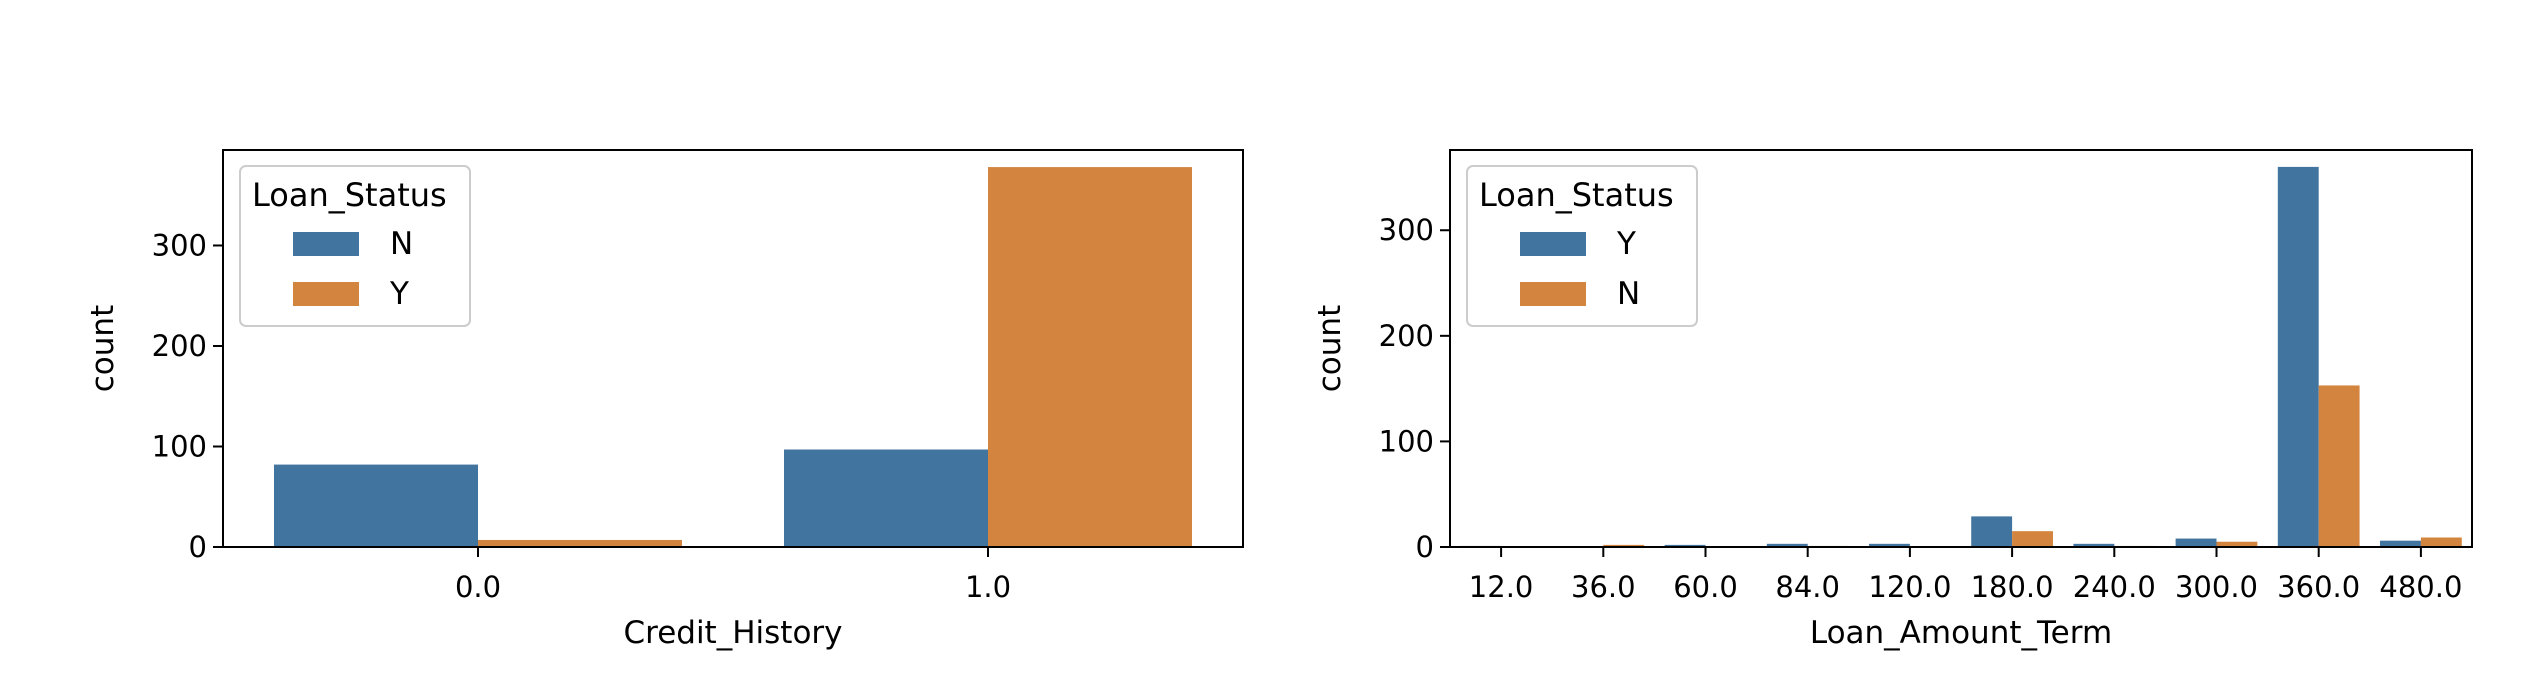  I want to click on x-tick-label: 300.0, so click(2216, 587).